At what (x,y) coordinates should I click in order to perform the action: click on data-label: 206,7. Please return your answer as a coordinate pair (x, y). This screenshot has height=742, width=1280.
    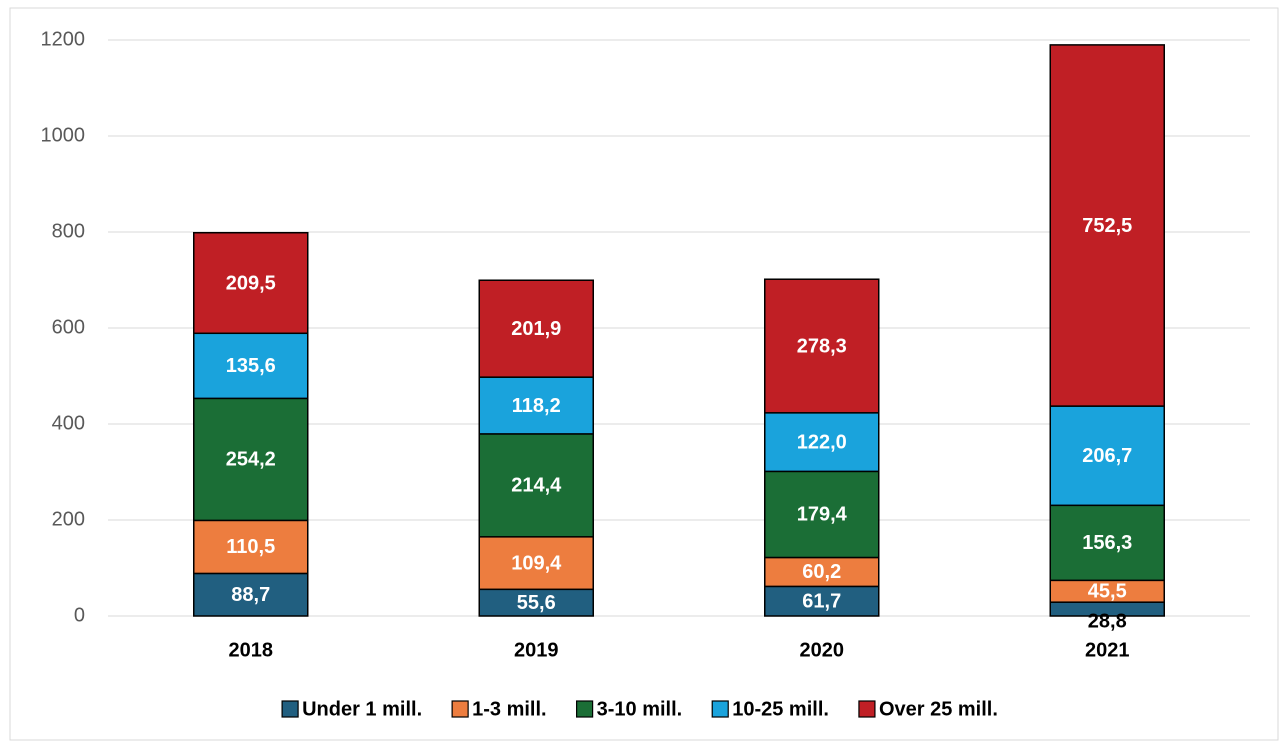
    Looking at the image, I should click on (1107, 456).